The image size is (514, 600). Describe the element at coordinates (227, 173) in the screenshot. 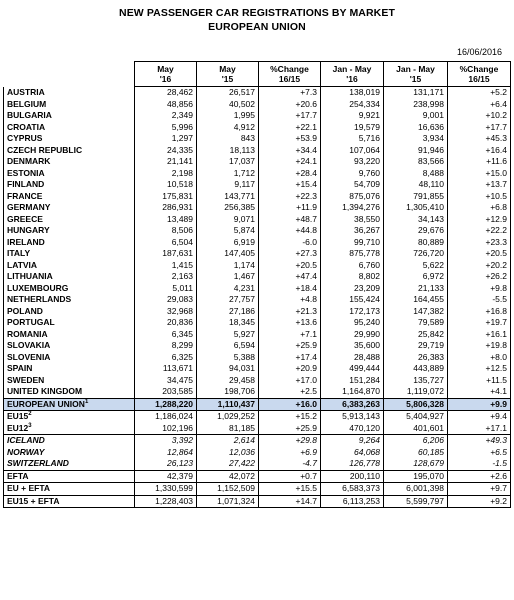

I see `value-cell: 1,712` at that location.